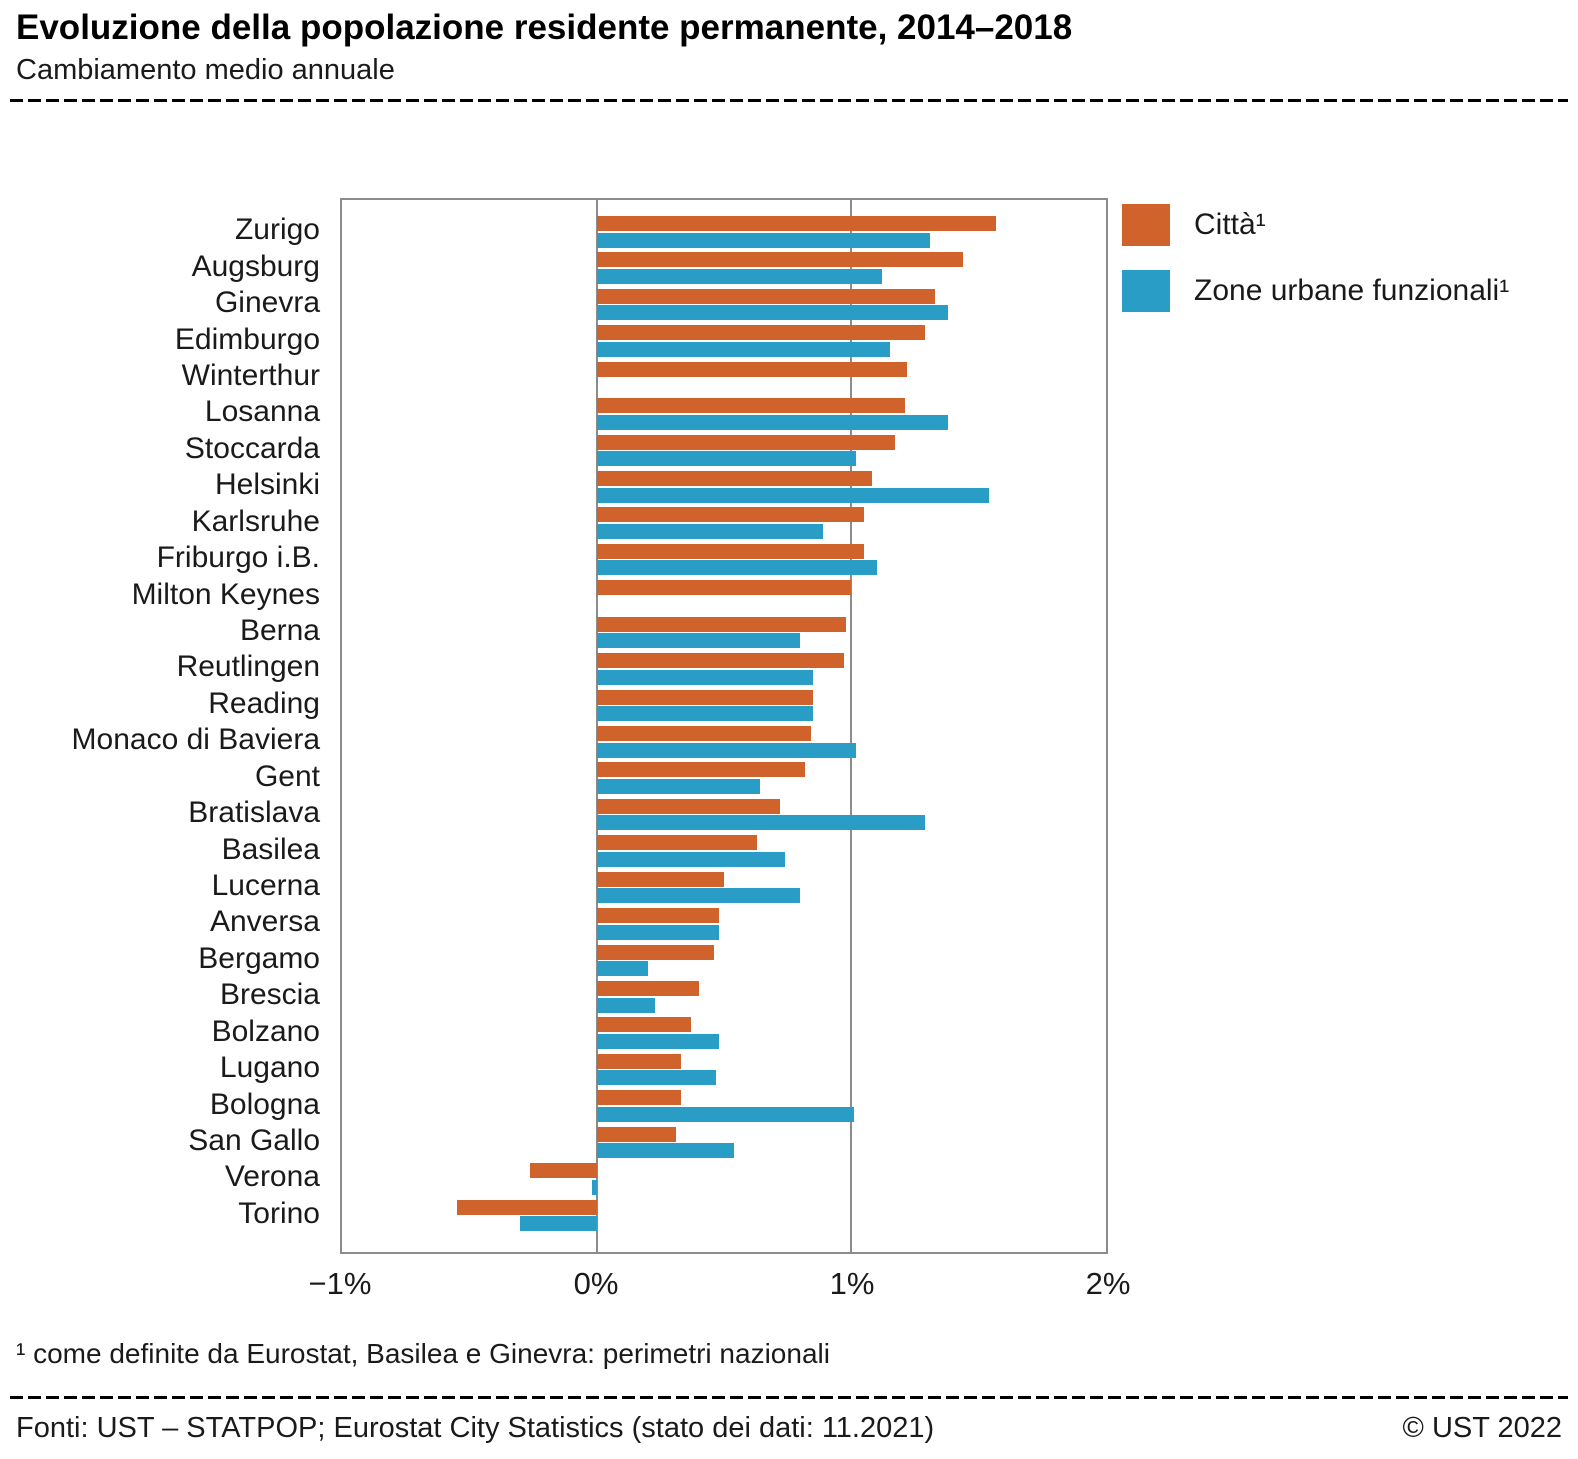  I want to click on x-axis-labels: −1% 0% 1% 2%, so click(720, 1286).